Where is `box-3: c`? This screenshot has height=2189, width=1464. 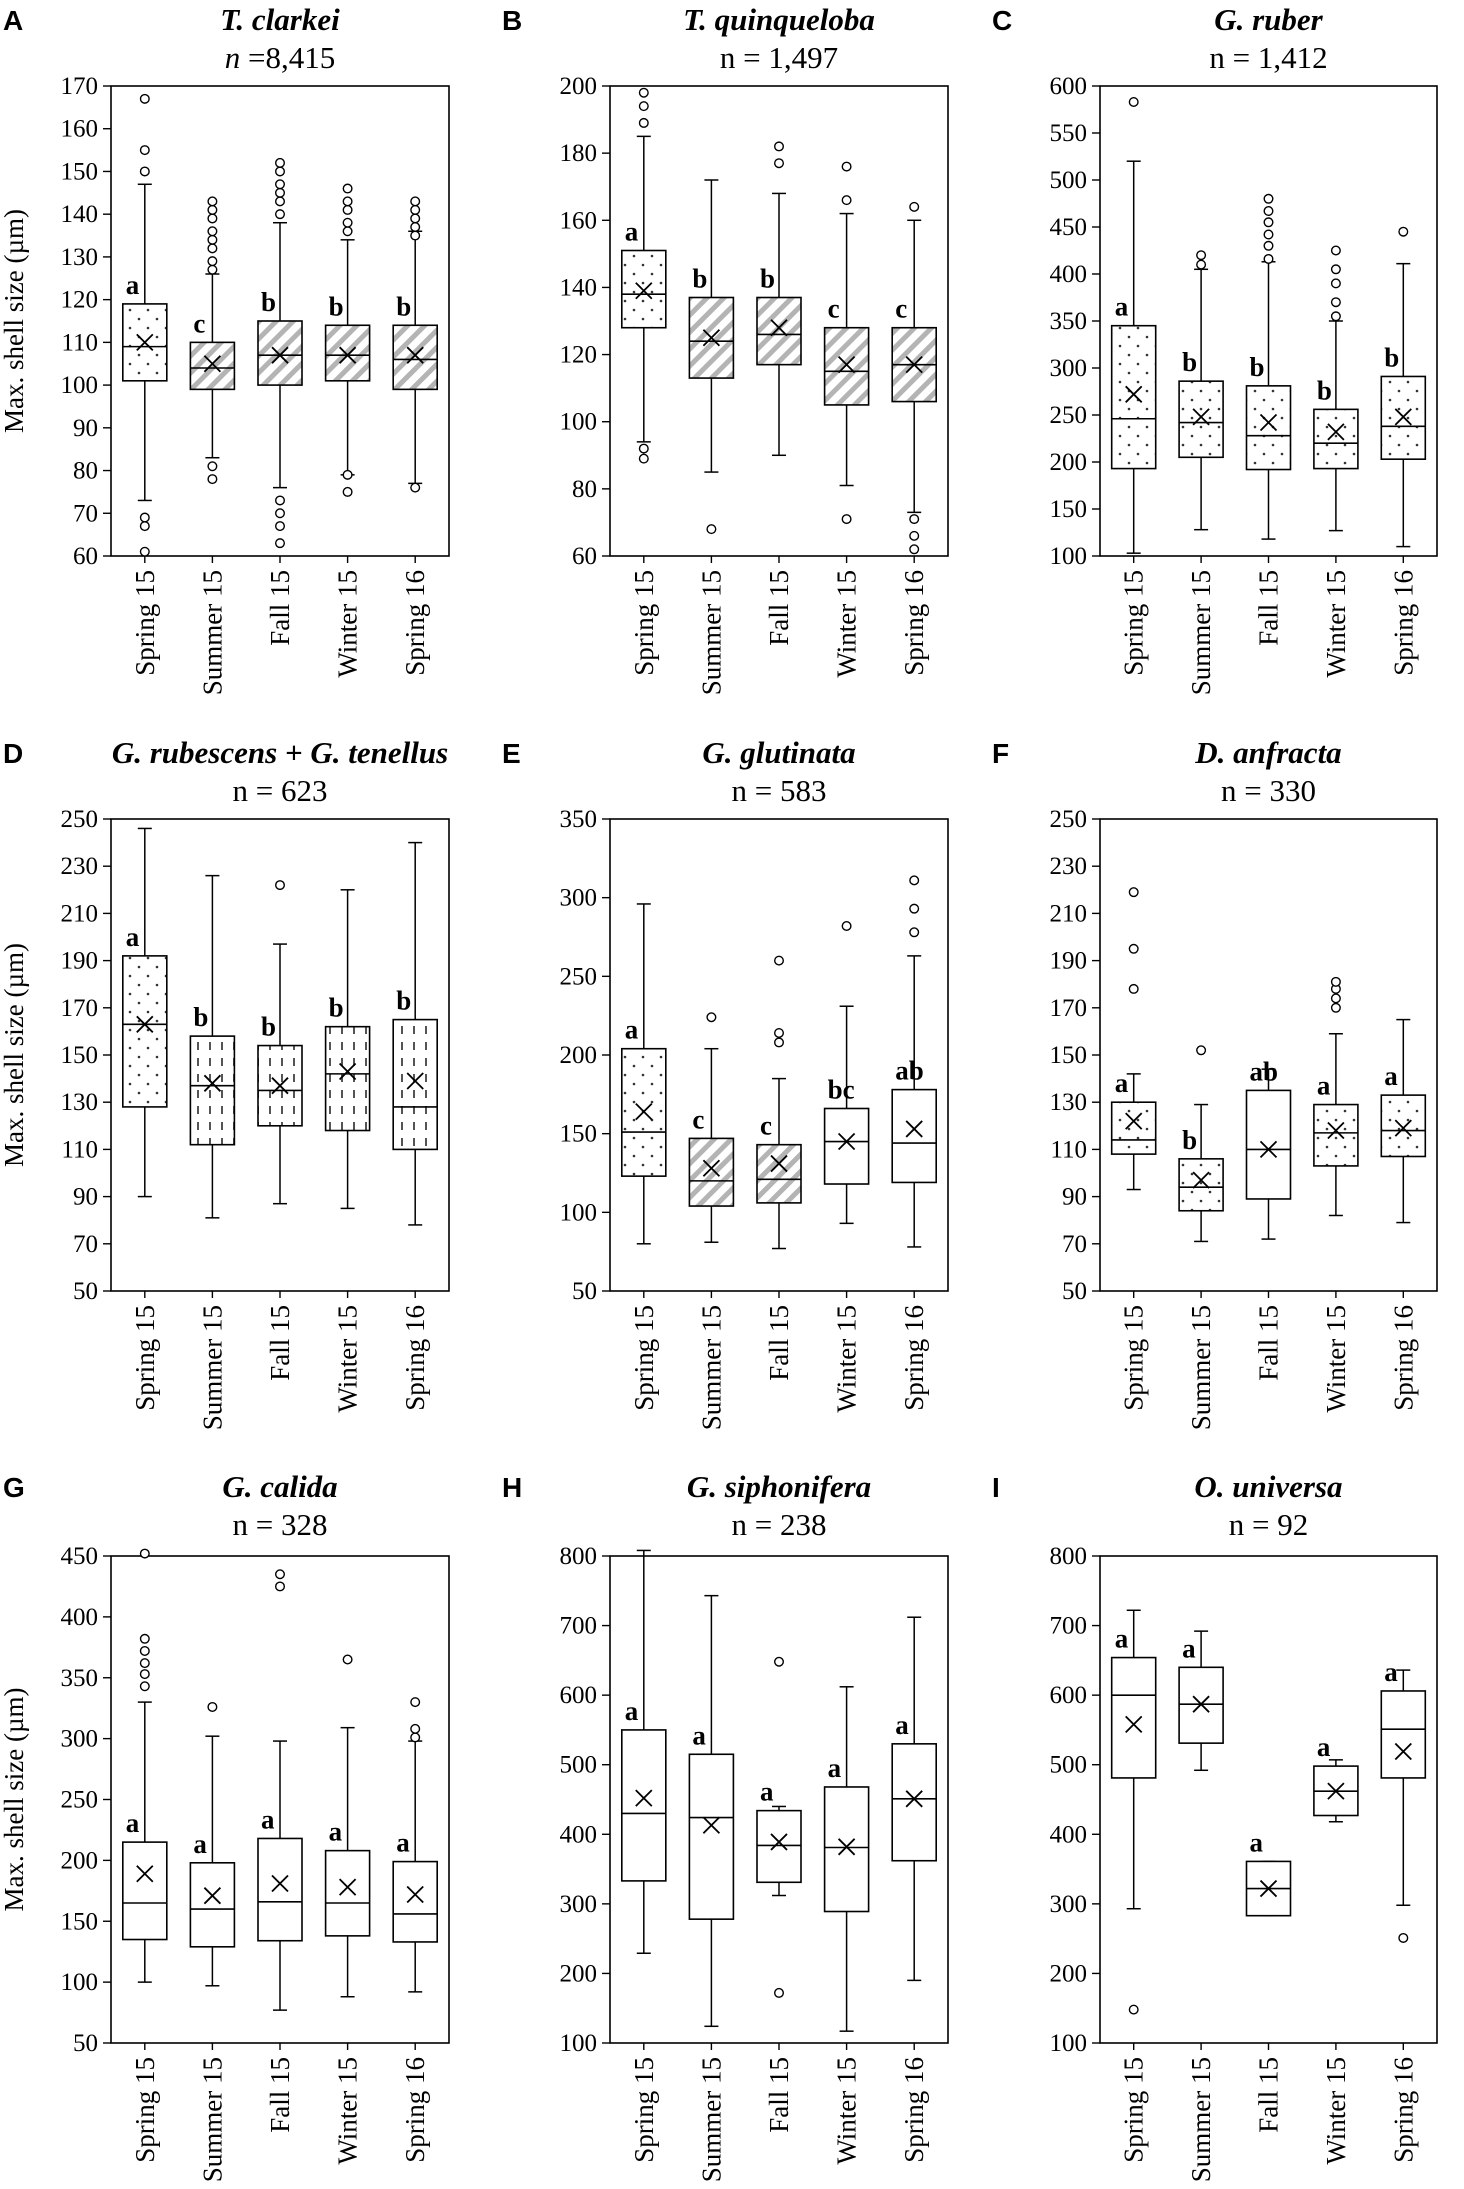
box-3: c is located at coordinates (779, 1102).